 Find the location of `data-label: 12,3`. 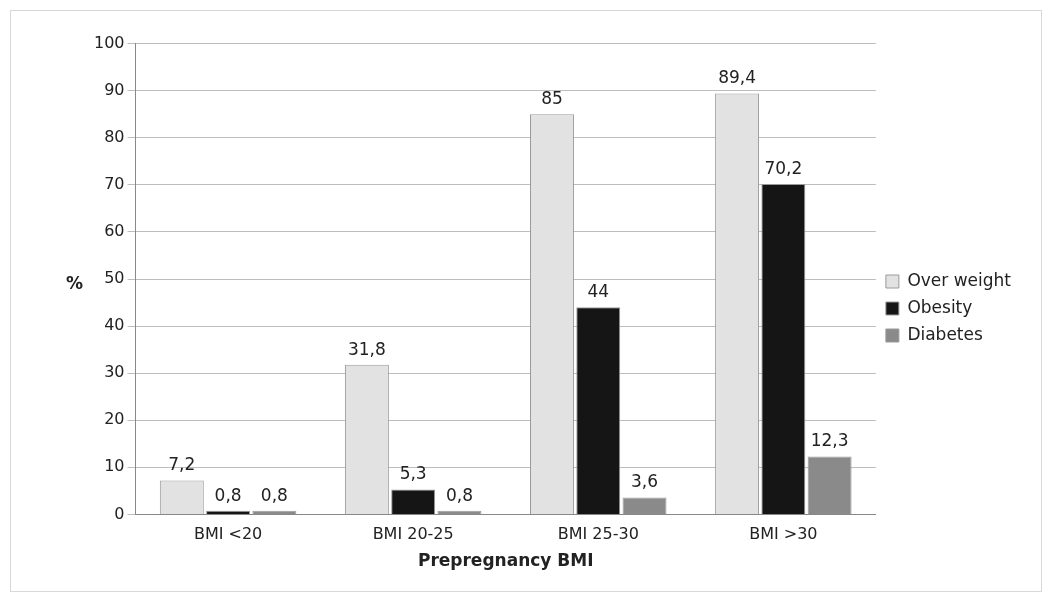

data-label: 12,3 is located at coordinates (829, 440).